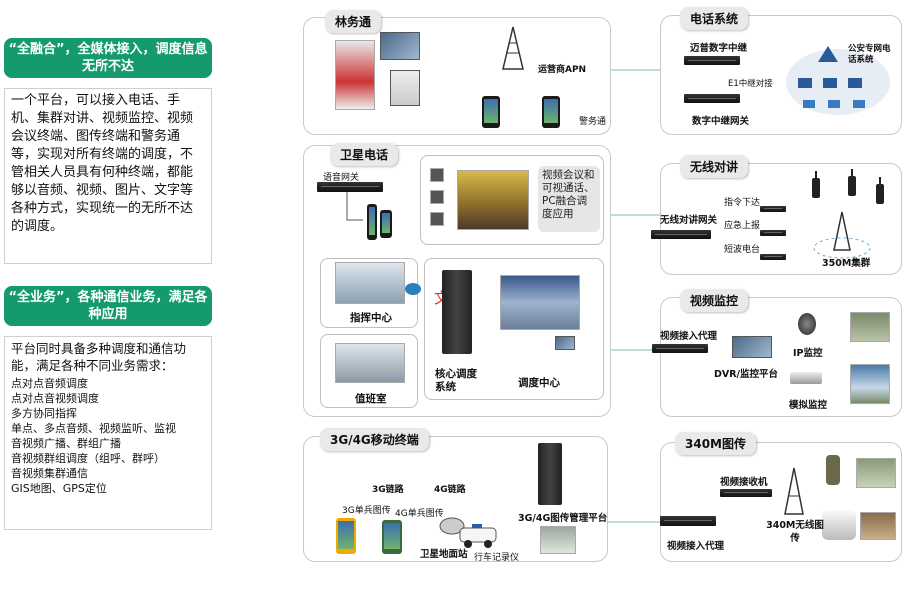  Describe the element at coordinates (870, 384) in the screenshot. I see `analog-camera-view` at that location.